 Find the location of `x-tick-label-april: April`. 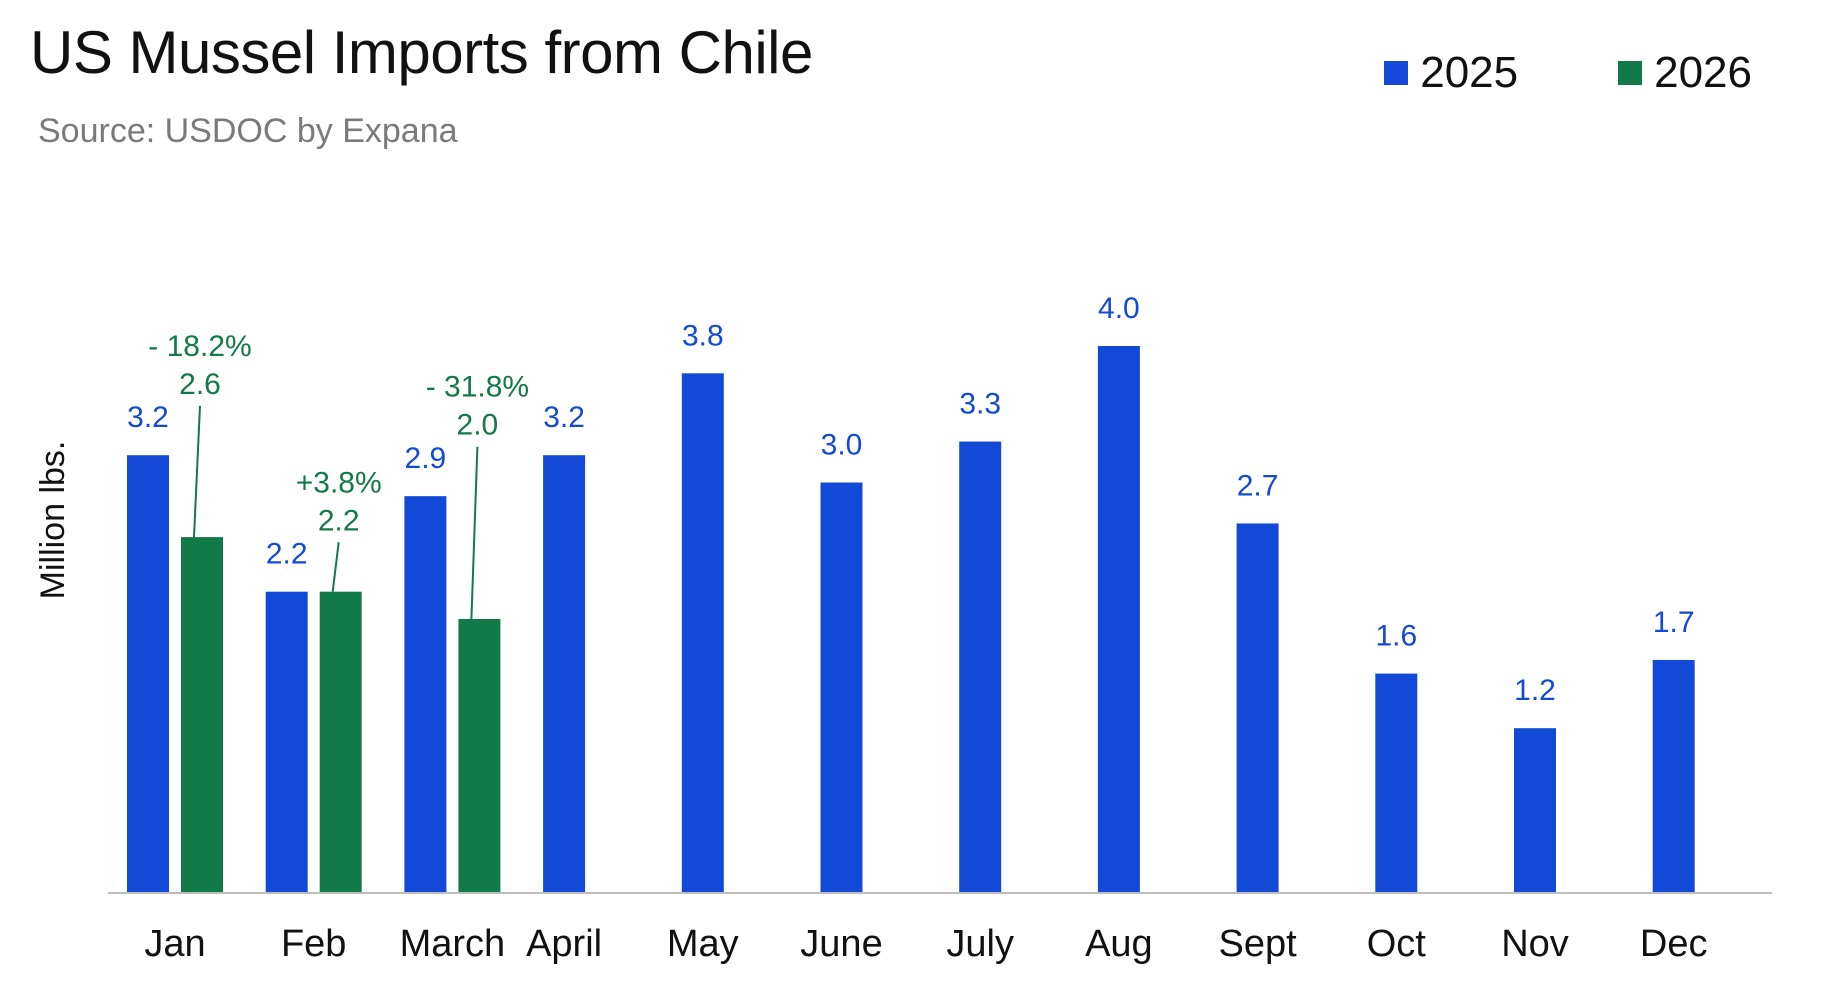

x-tick-label-april: April is located at coordinates (564, 944).